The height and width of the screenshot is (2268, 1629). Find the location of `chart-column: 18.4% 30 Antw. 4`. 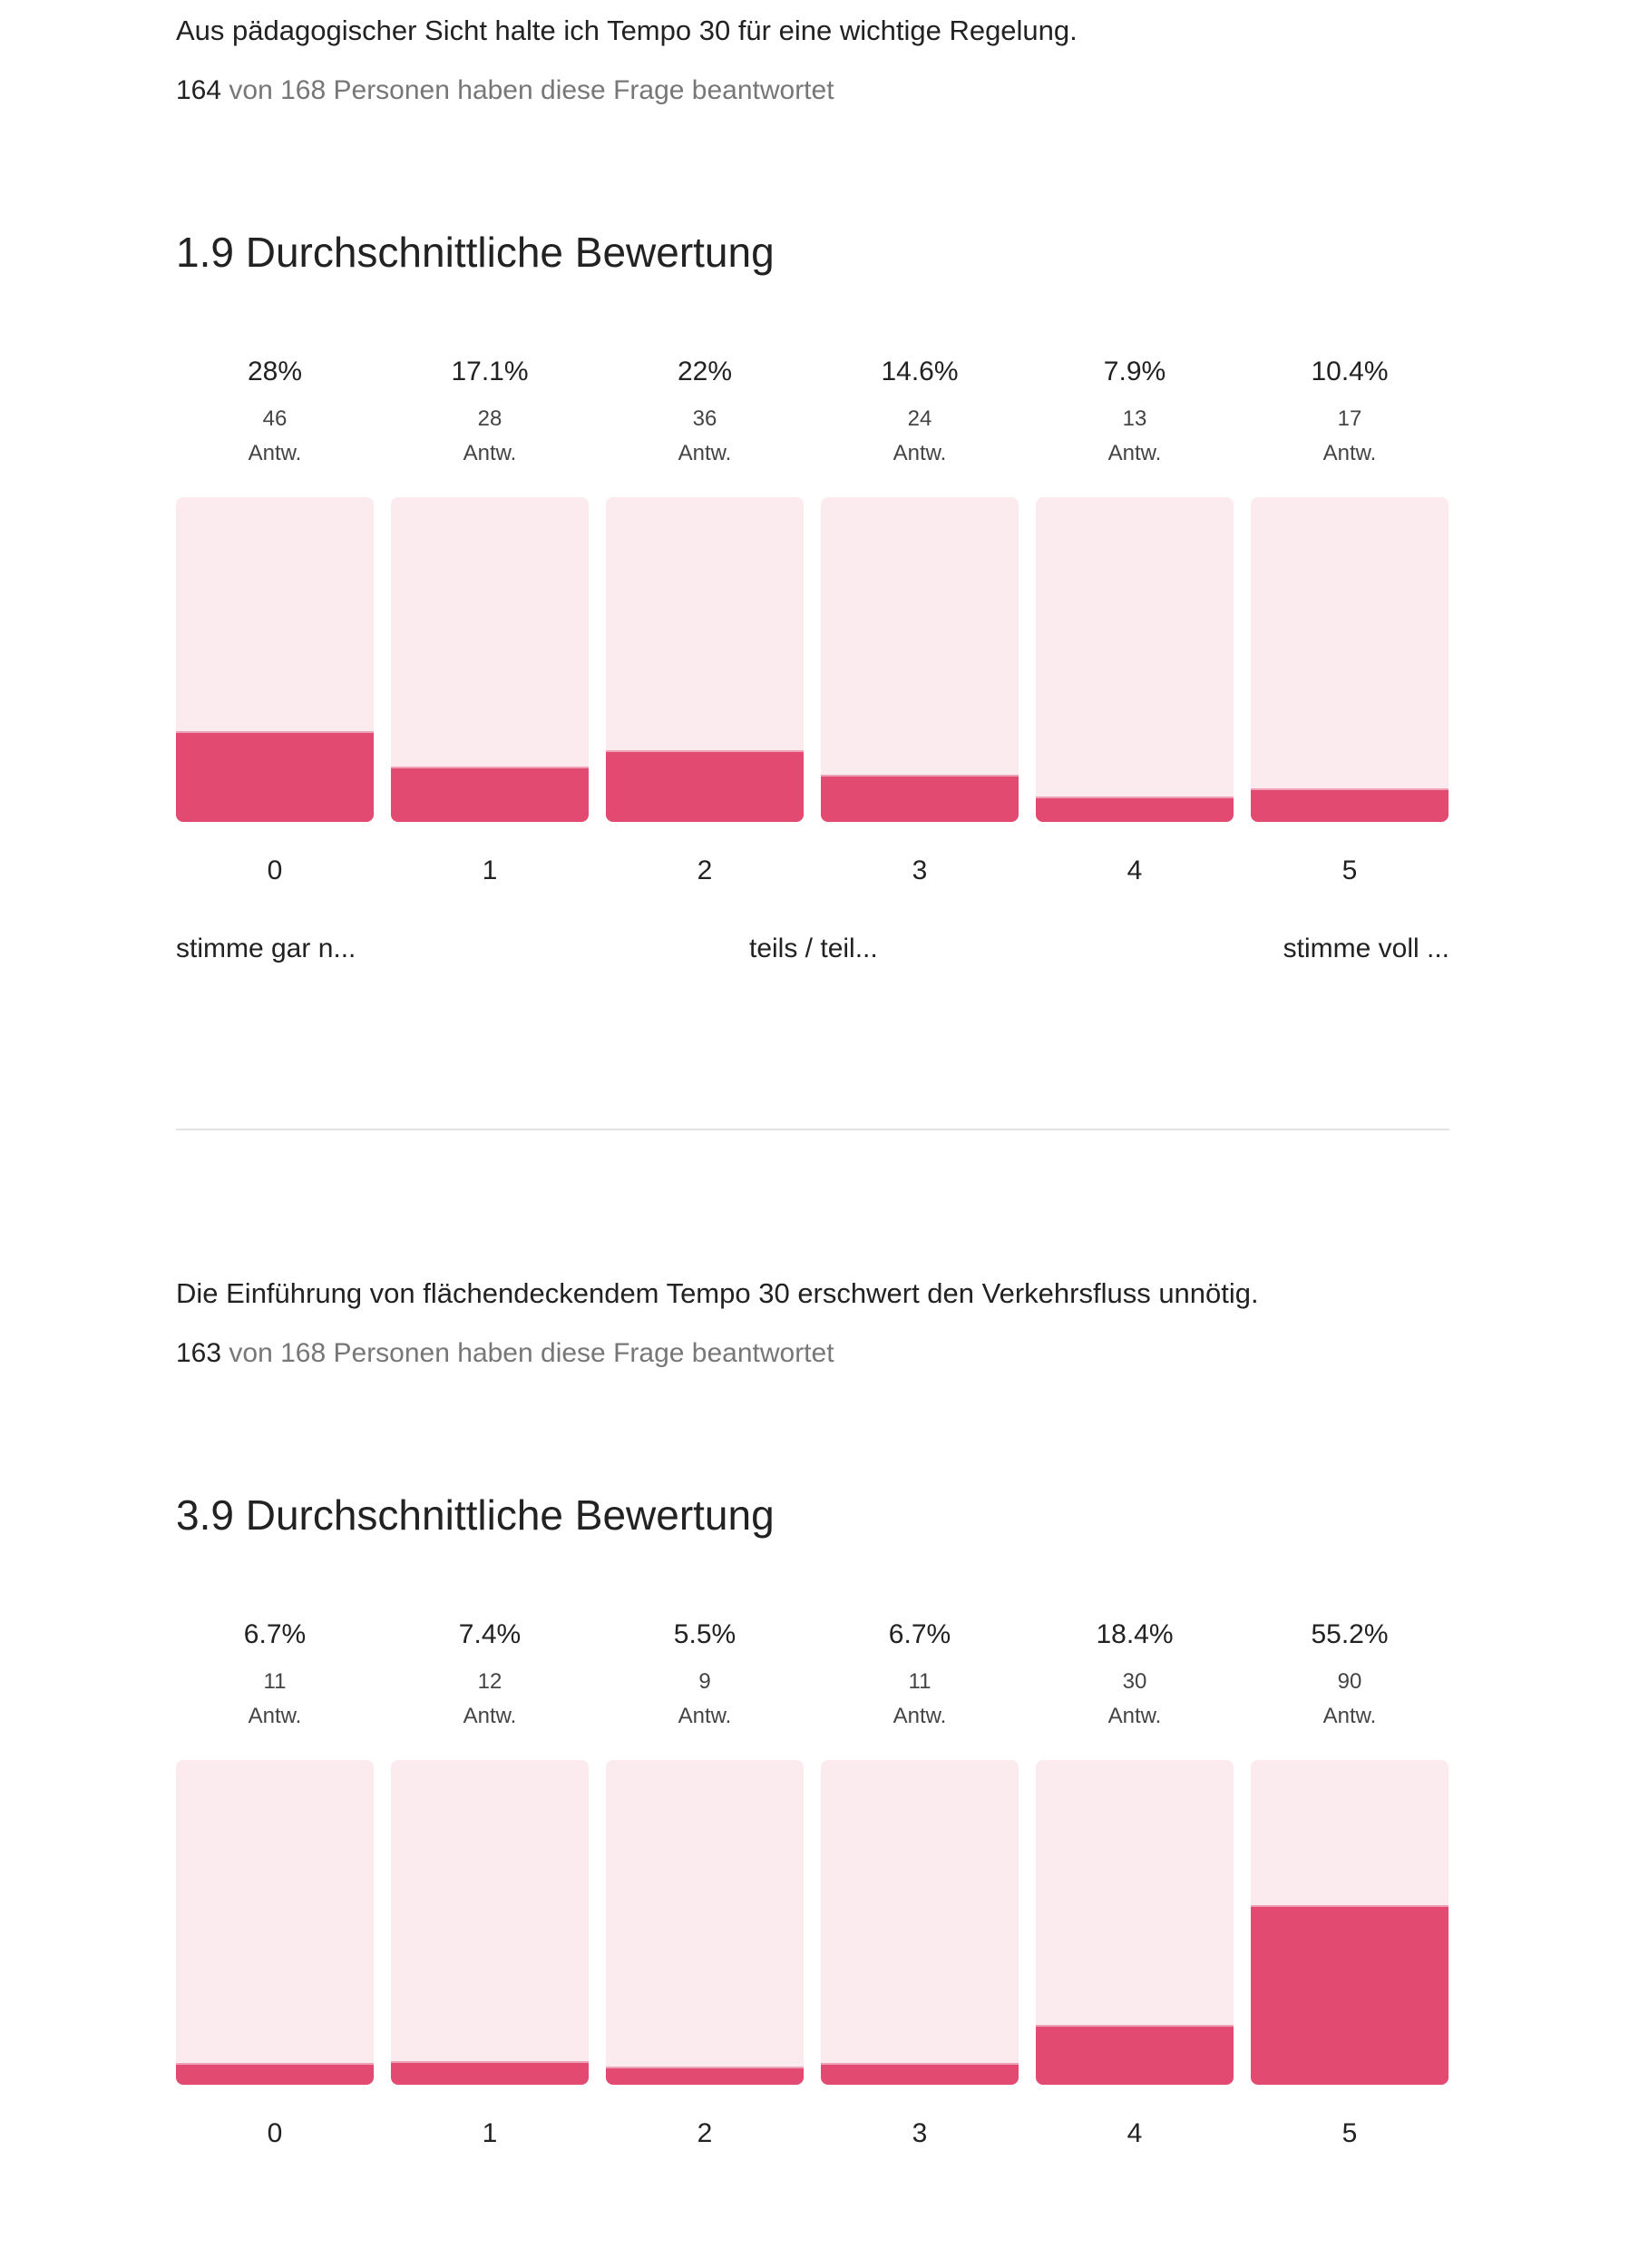

chart-column: 18.4% 30 Antw. 4 is located at coordinates (1135, 1846).